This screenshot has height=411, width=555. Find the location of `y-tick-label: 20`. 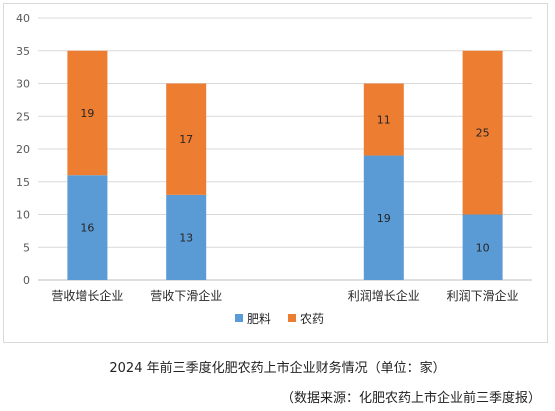

y-tick-label: 20 is located at coordinates (23, 149).